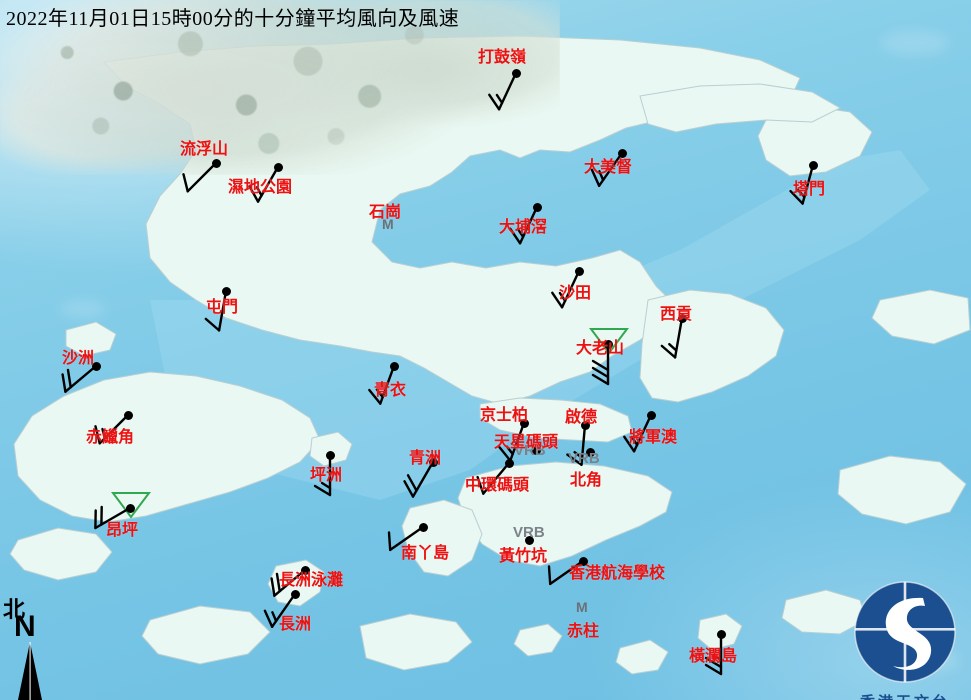 The height and width of the screenshot is (700, 971). What do you see at coordinates (905, 632) in the screenshot?
I see `hko-emblem-icon` at bounding box center [905, 632].